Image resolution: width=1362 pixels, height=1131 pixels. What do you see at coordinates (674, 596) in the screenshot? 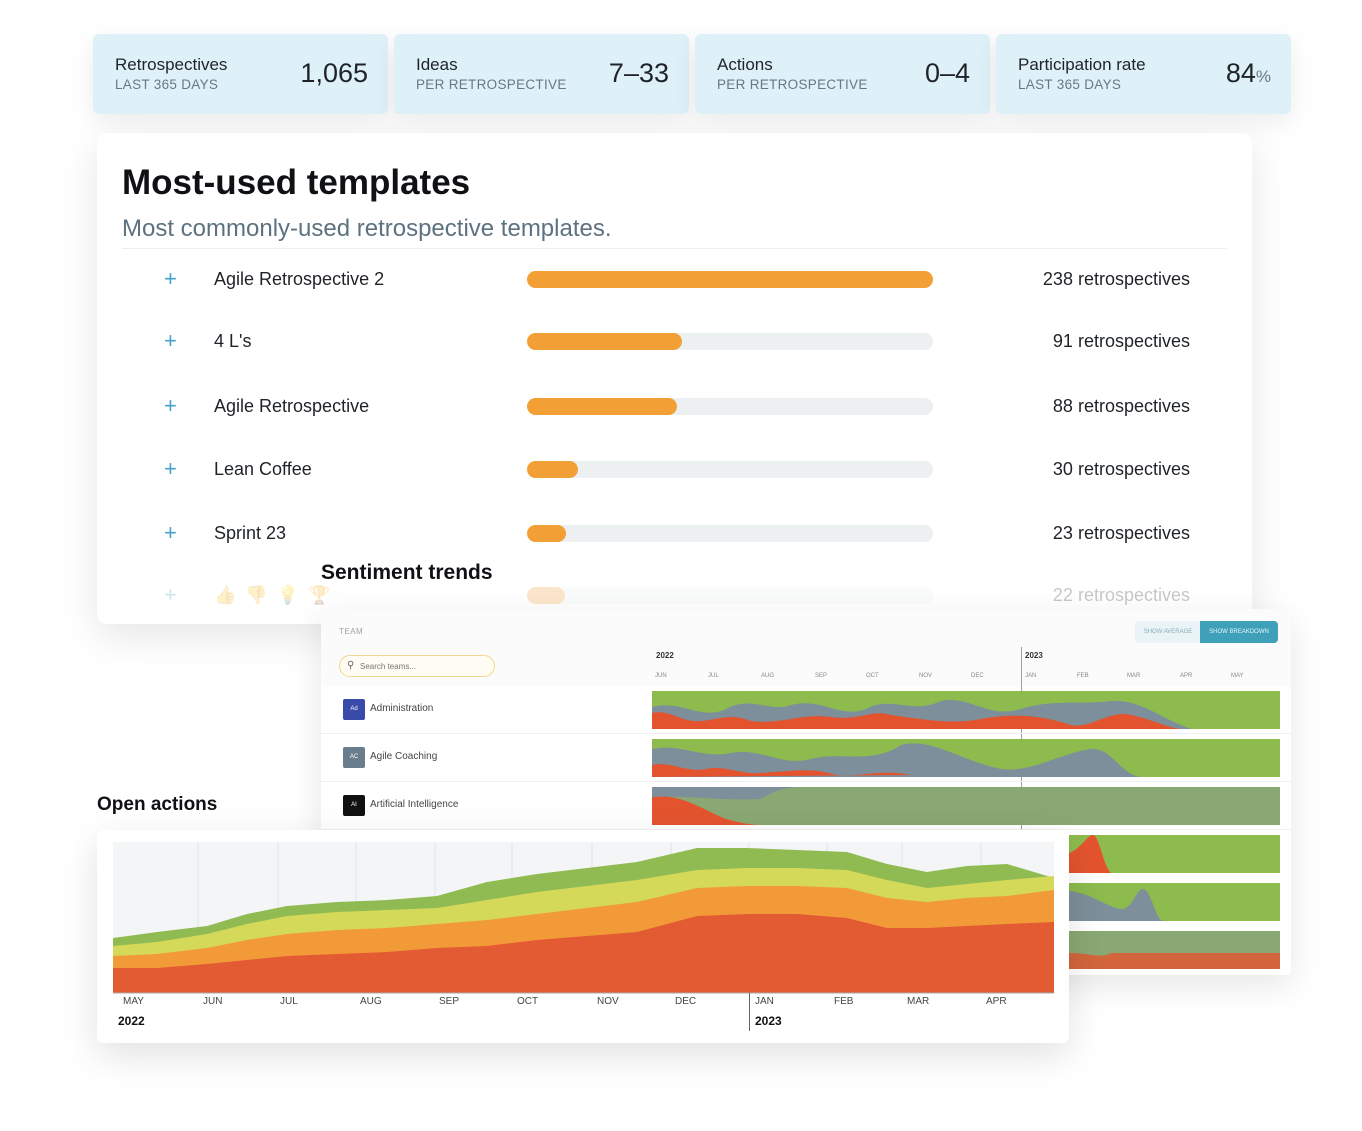
I see `template-row: + 👍 👎 💡 🏆 22 retrospectives` at bounding box center [674, 596].